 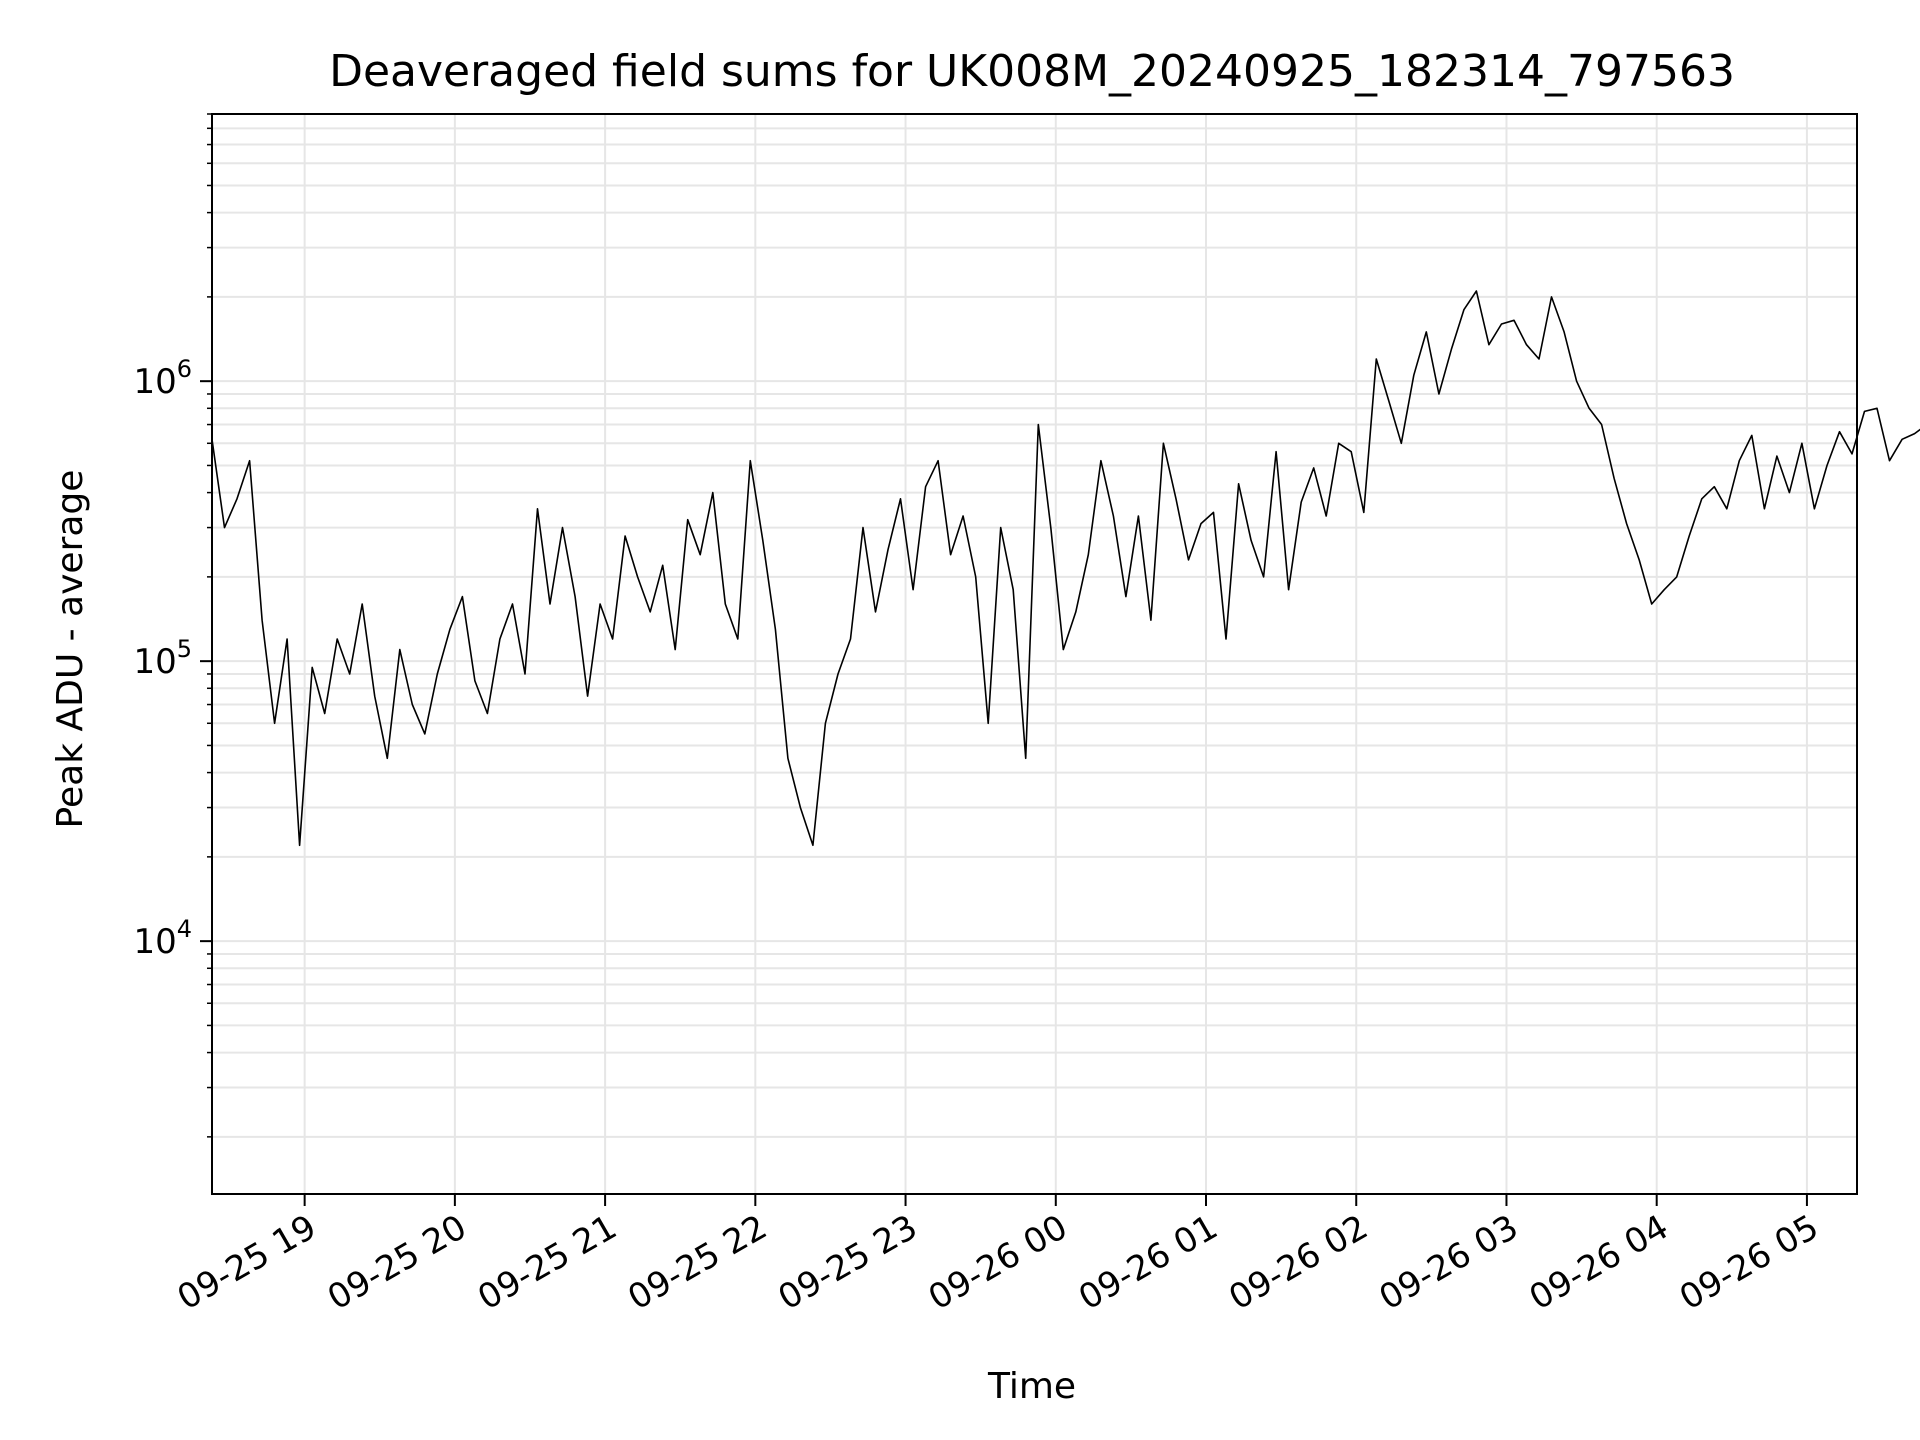 I want to click on x-axis-label: Time, so click(x=1031, y=1386).